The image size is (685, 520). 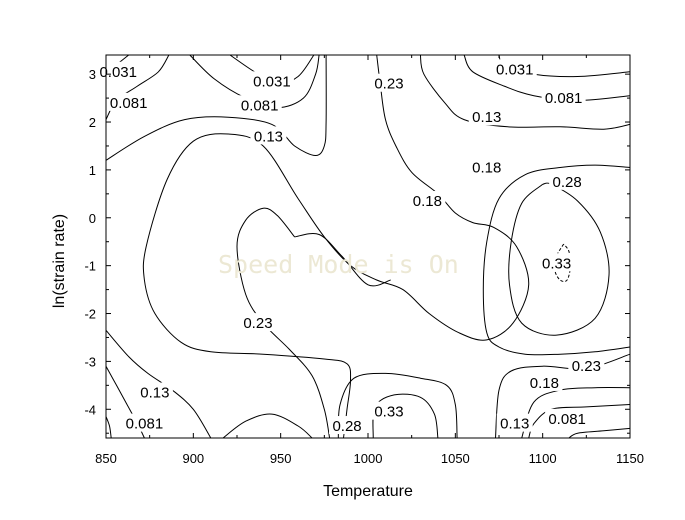 What do you see at coordinates (193, 458) in the screenshot?
I see `x-tick-label: 900` at bounding box center [193, 458].